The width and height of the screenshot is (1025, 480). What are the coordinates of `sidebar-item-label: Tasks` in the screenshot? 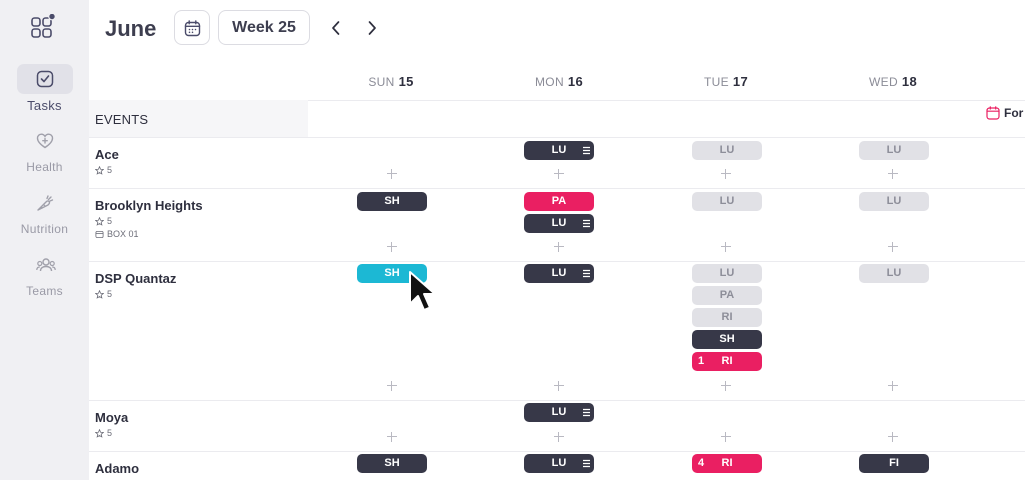 It's located at (44, 105).